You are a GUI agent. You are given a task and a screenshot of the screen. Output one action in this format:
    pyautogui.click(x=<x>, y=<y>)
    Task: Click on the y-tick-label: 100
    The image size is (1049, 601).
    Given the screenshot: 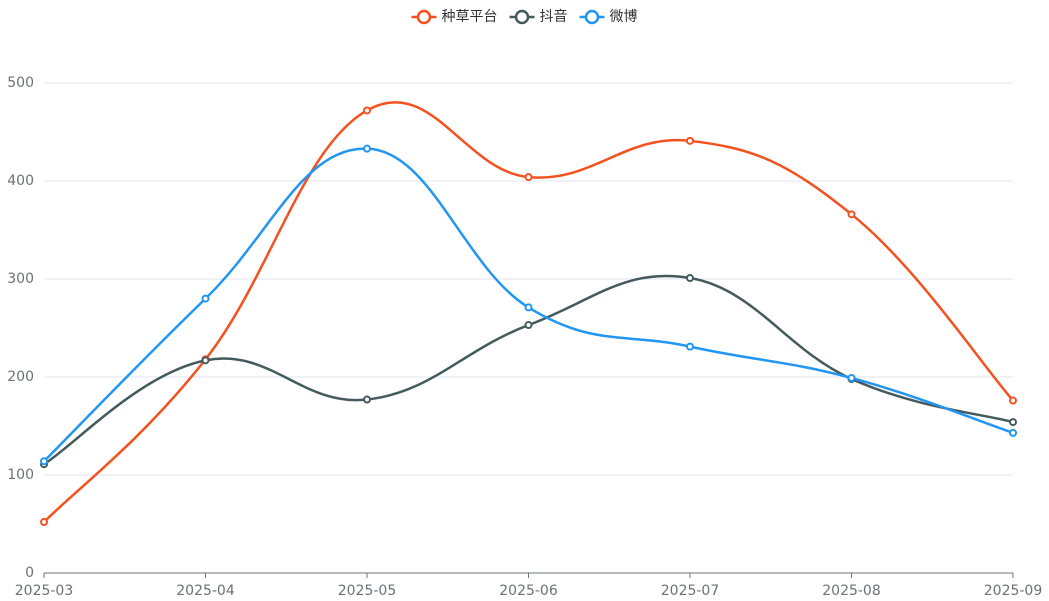 What is the action you would take?
    pyautogui.click(x=20, y=475)
    